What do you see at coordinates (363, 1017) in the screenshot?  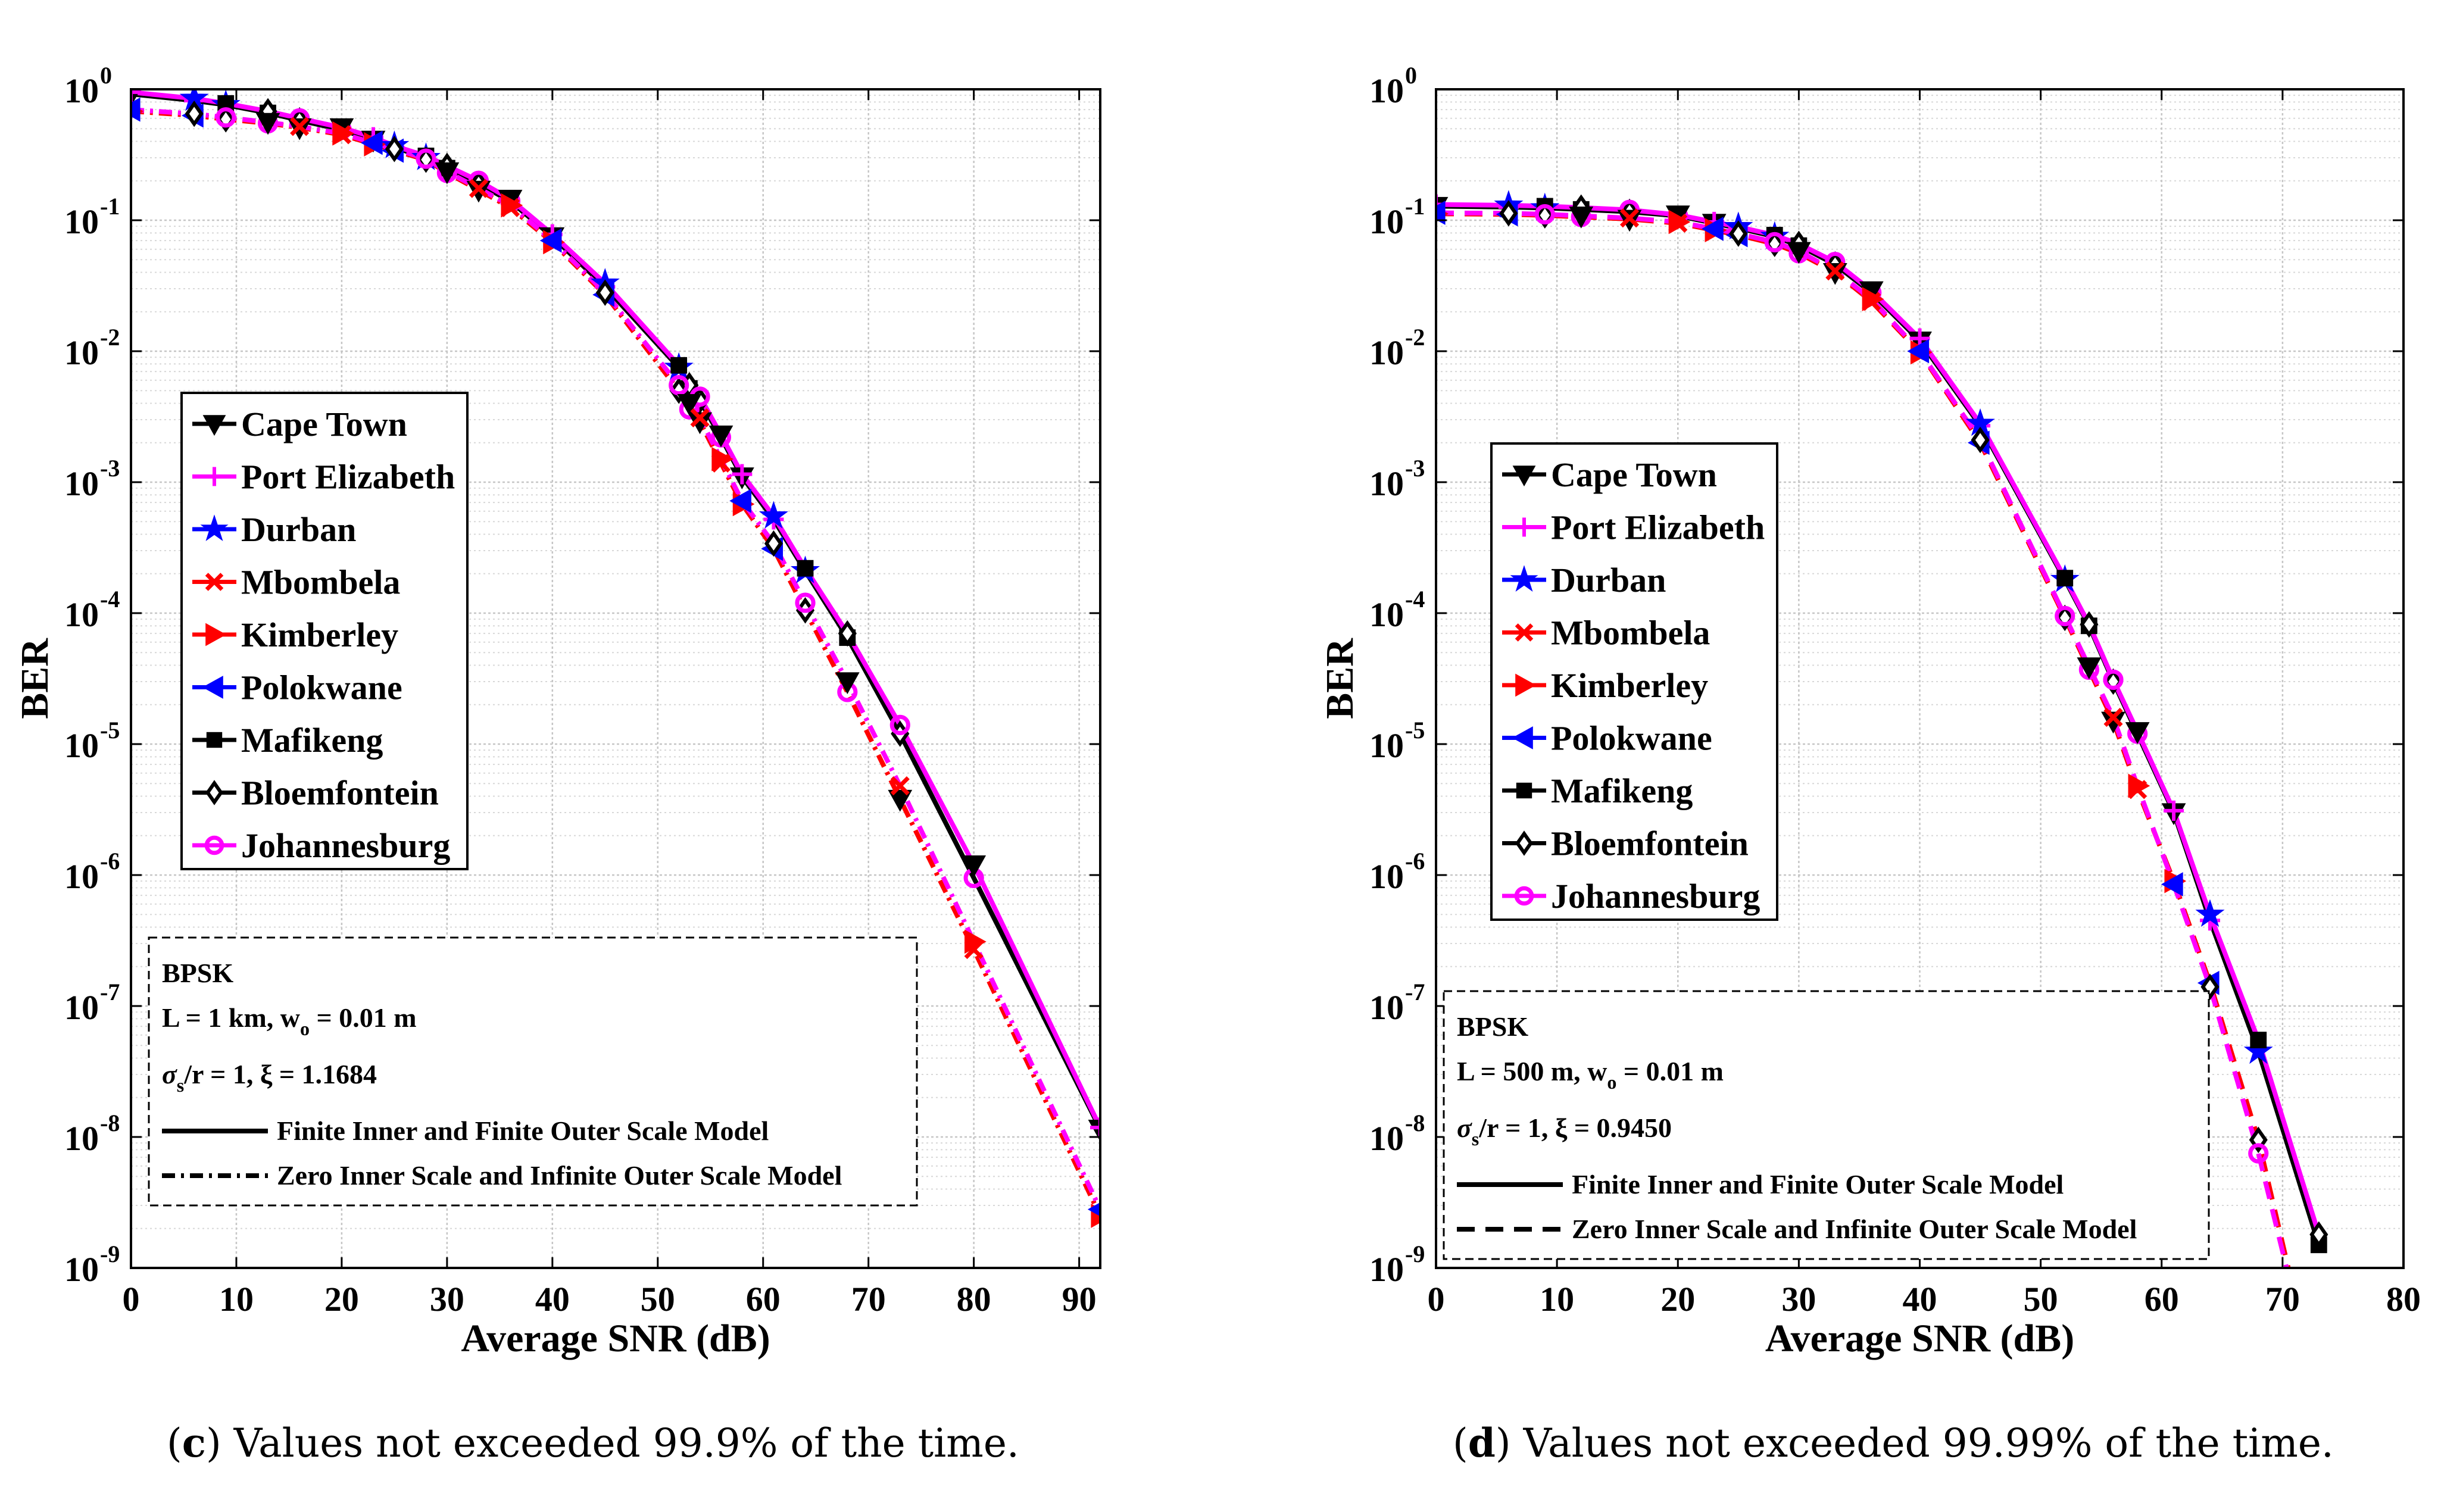 I see `info-link-tail: = 0.01 m` at bounding box center [363, 1017].